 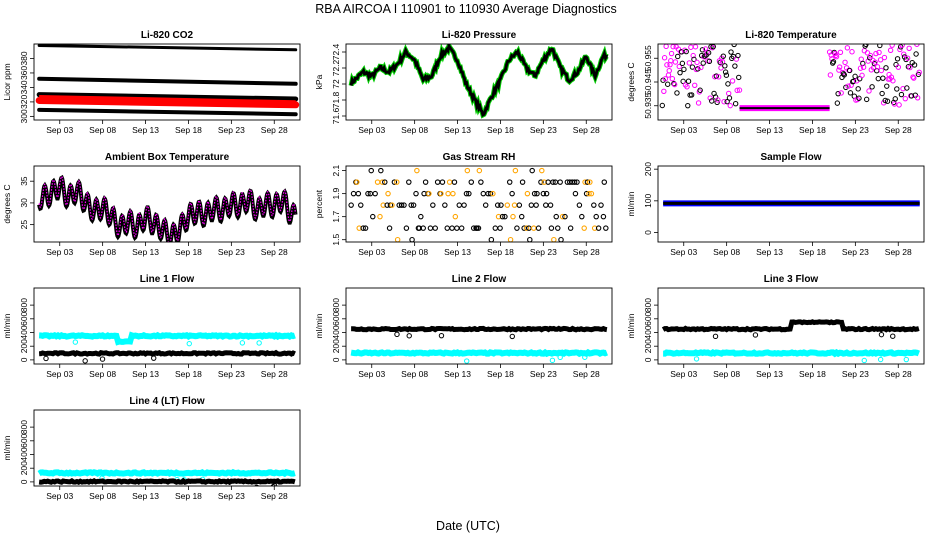 I want to click on line3-ytick-label: 0, so click(x=648, y=359).